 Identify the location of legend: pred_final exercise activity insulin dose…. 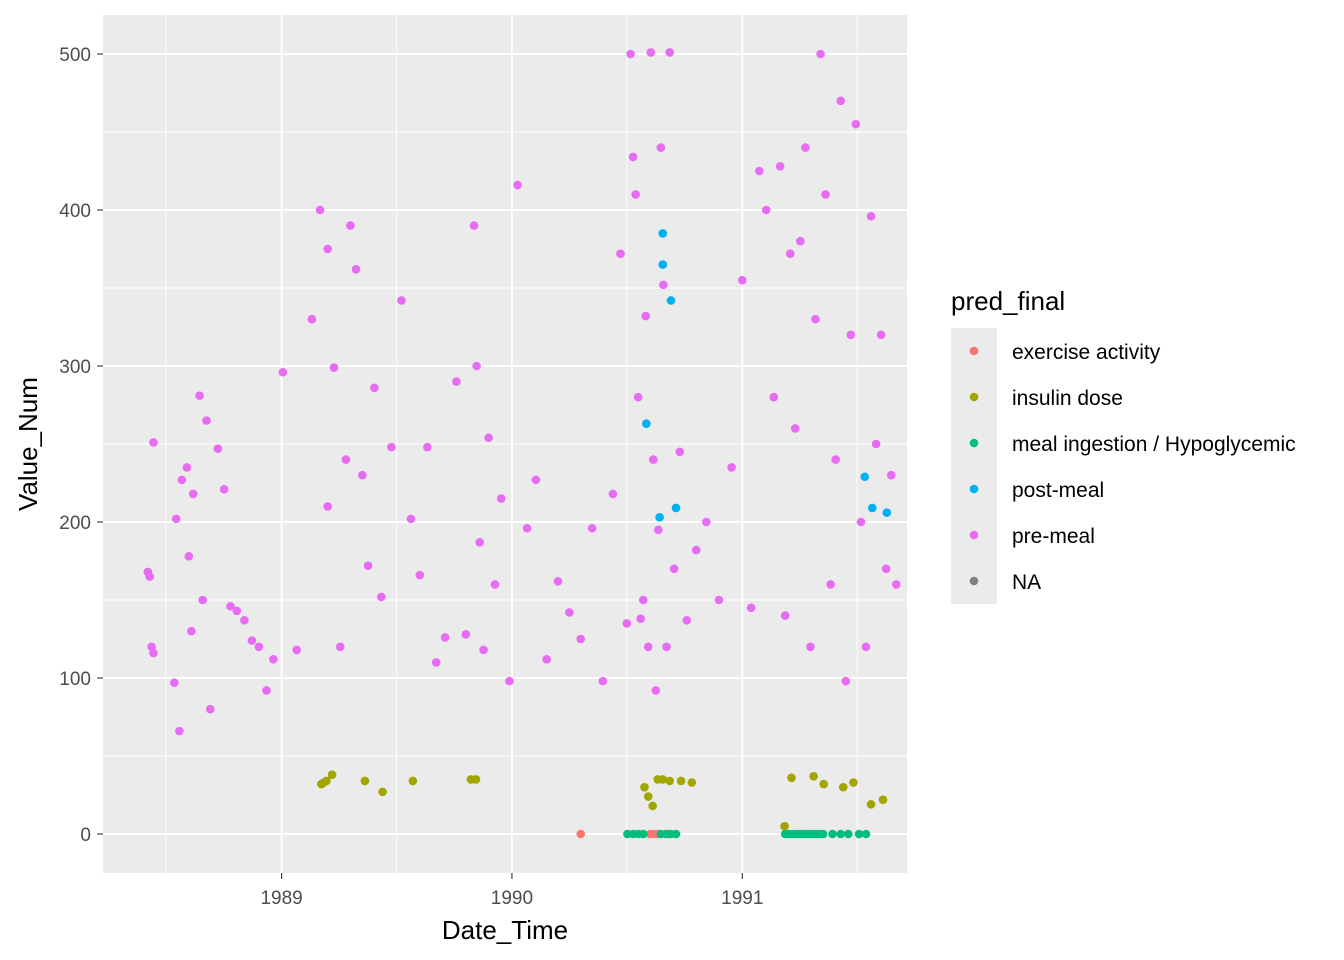
(1123, 445).